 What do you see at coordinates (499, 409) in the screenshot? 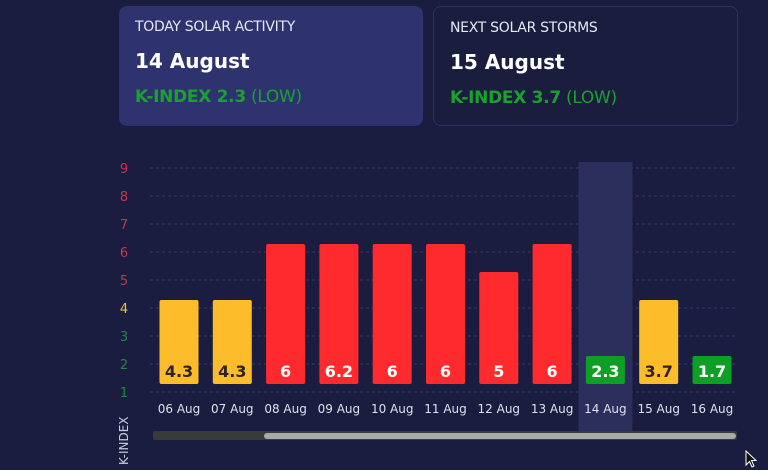
I see `x-tick-label: 12 Aug` at bounding box center [499, 409].